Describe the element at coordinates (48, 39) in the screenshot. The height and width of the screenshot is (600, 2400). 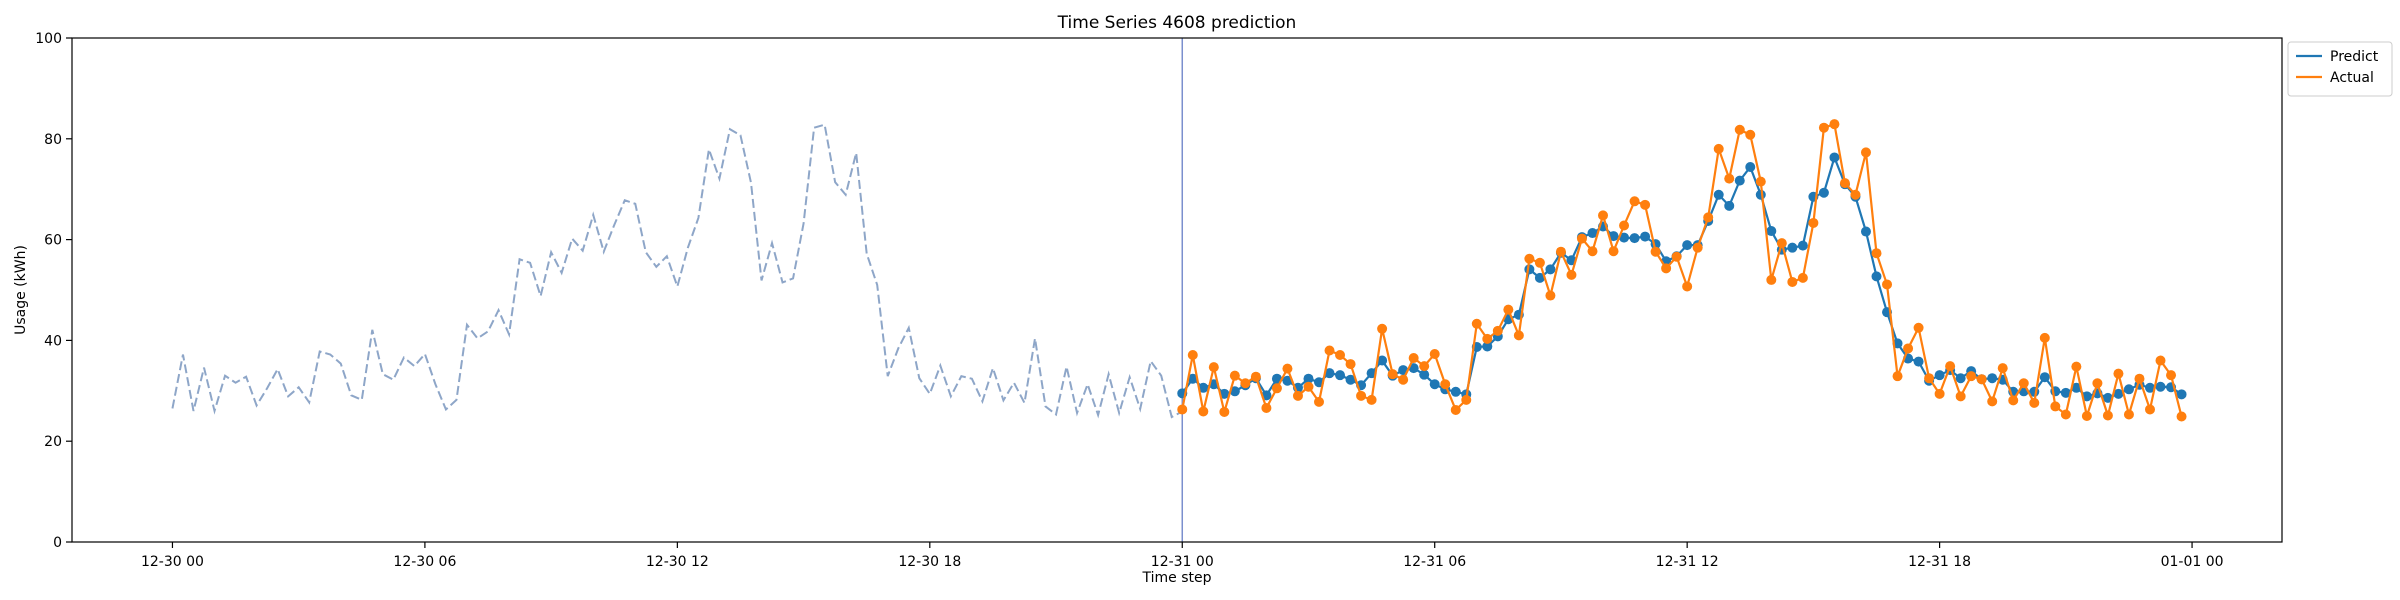
I see `y-tick-label: 100` at that location.